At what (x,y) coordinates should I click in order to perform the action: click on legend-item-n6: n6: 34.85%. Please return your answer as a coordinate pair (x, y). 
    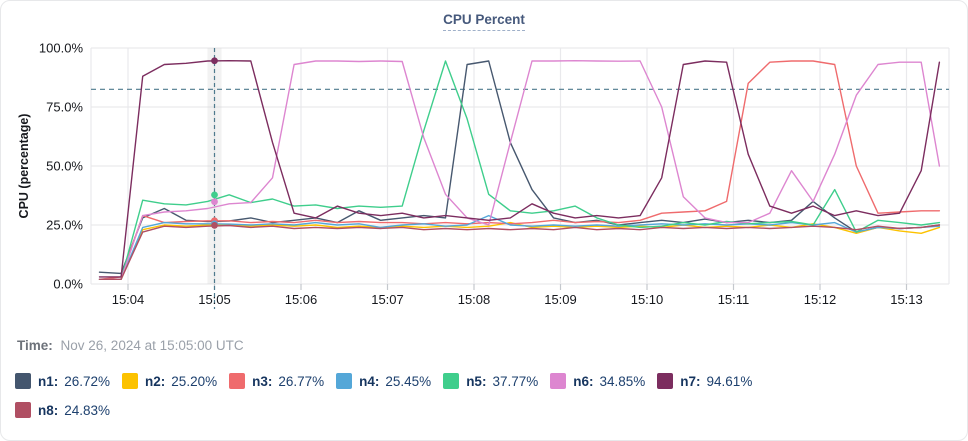
    Looking at the image, I should click on (597, 381).